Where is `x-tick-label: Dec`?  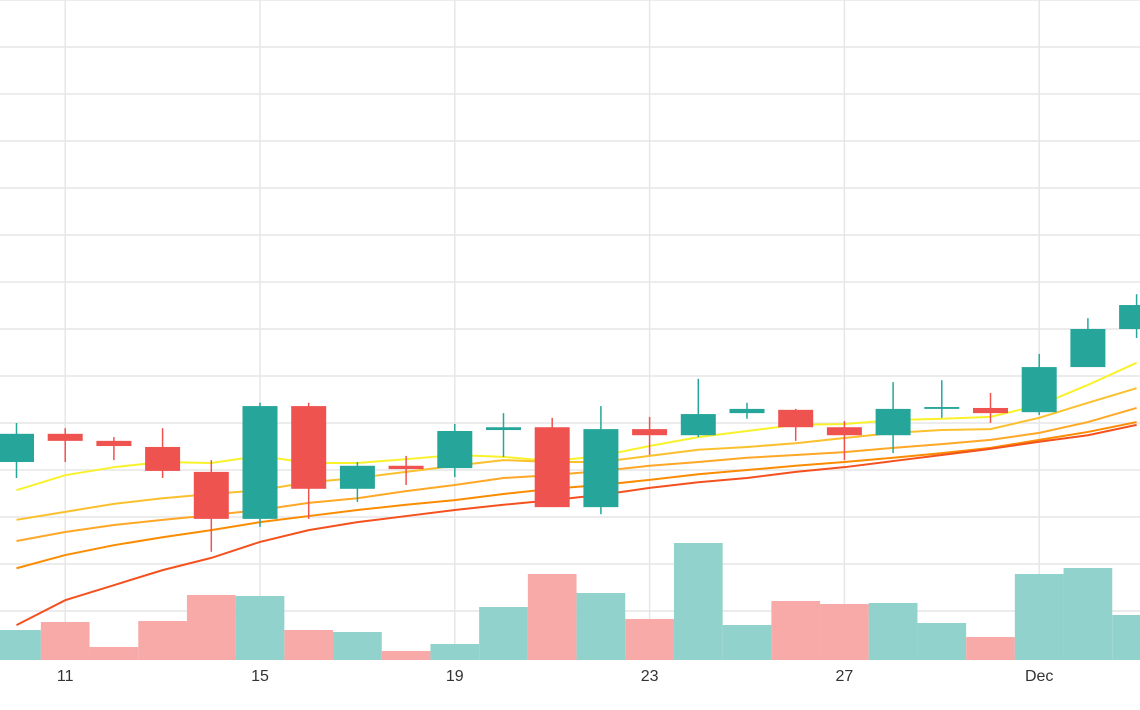
x-tick-label: Dec is located at coordinates (1039, 676).